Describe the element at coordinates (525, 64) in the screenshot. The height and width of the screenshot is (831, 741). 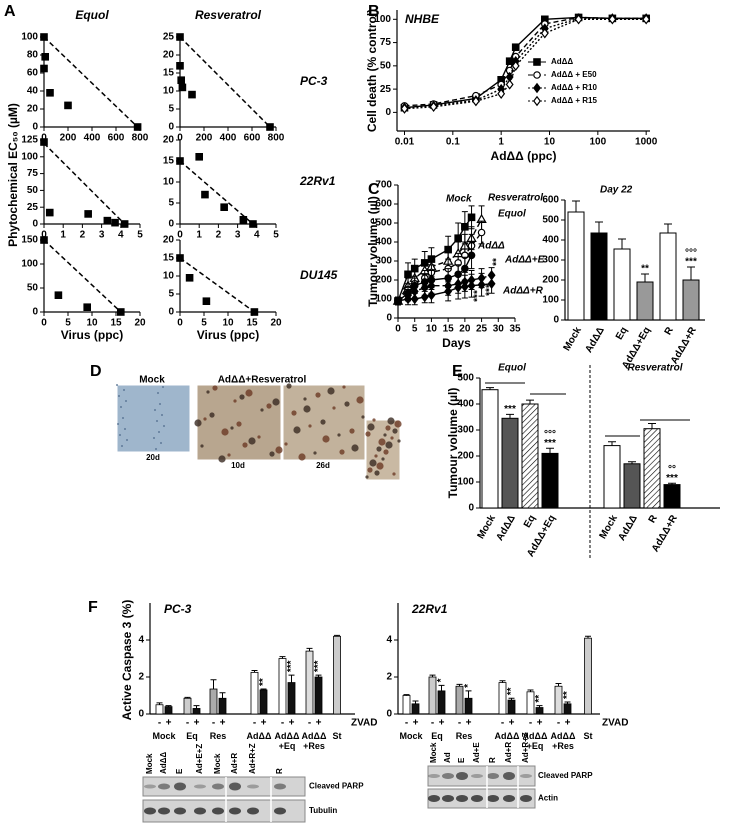
I see `series-line` at that location.